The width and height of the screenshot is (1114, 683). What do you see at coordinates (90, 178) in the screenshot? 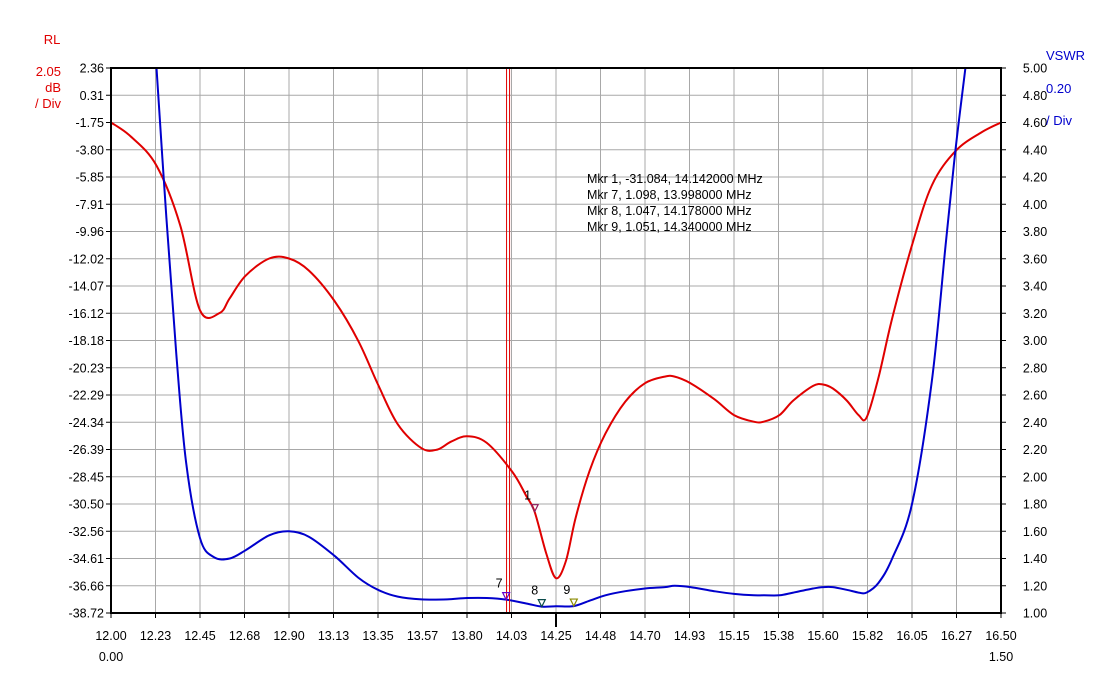
I see `left-tick-label: -5.85` at bounding box center [90, 178].